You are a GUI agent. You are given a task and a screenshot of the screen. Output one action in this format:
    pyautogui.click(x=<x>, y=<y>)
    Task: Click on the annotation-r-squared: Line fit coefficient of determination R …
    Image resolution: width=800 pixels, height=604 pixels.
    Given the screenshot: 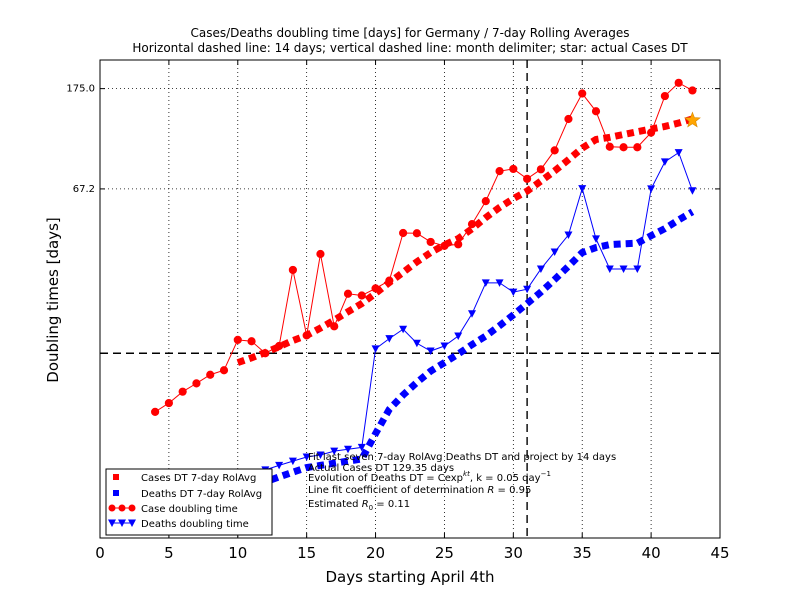 What is the action you would take?
    pyautogui.click(x=419, y=490)
    